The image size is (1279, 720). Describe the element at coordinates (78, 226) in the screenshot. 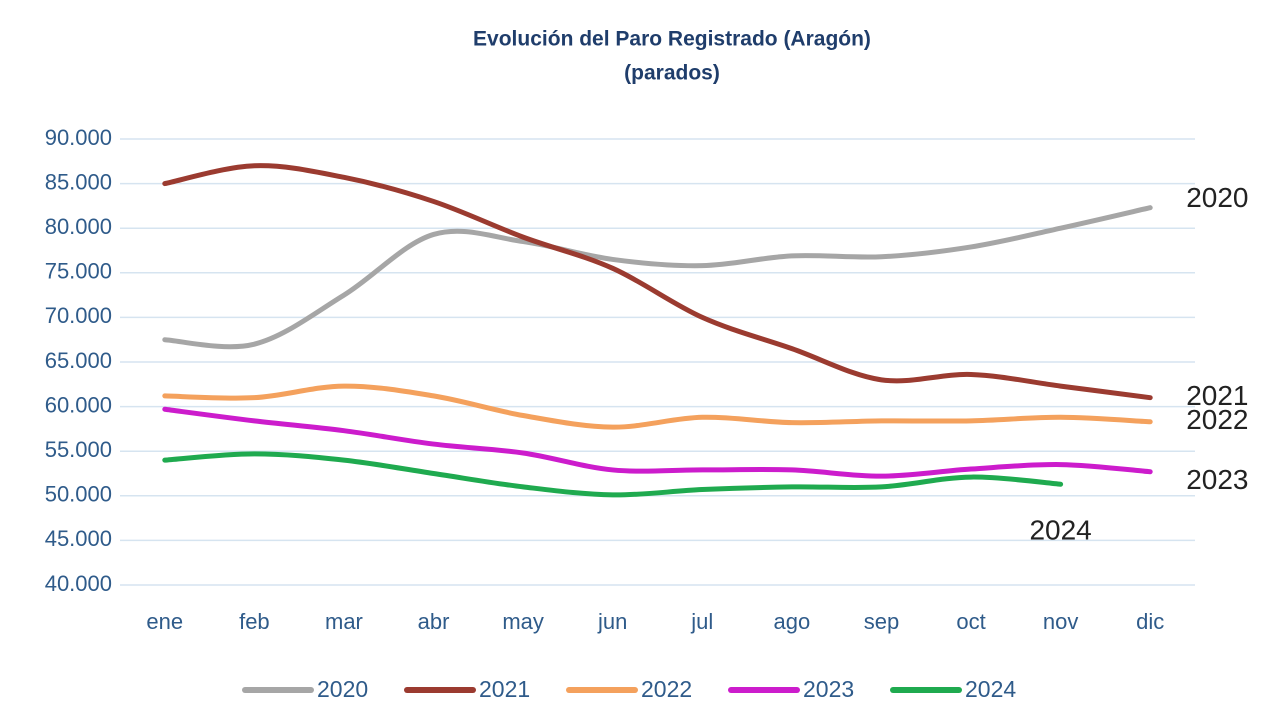

I see `y-tick-label: 80.000` at that location.